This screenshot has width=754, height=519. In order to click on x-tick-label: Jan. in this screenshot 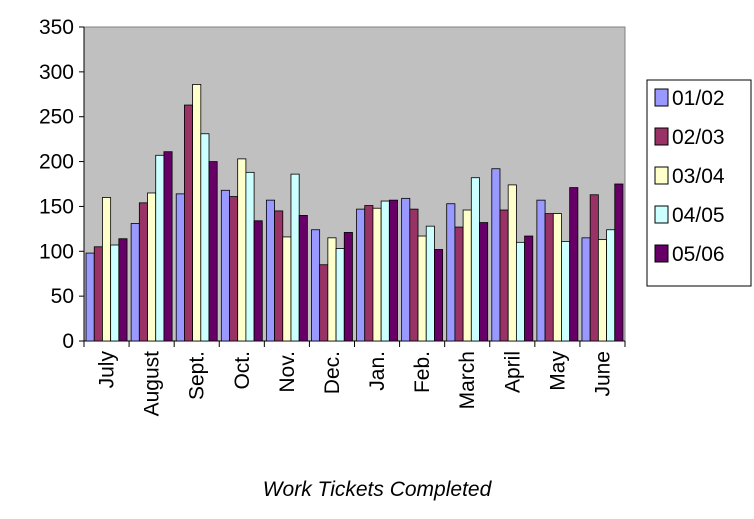, I will do `click(377, 371)`.